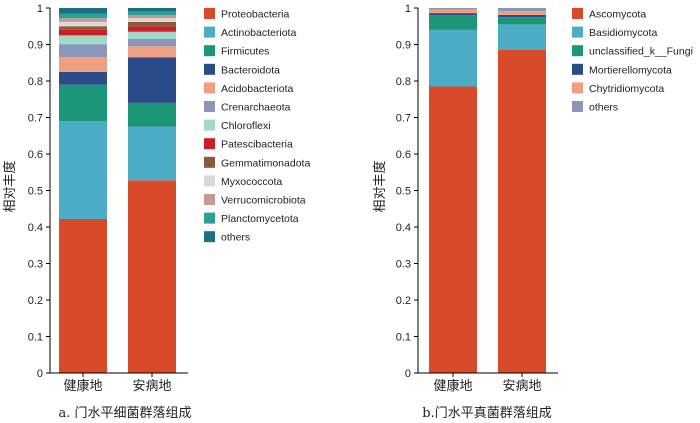 This screenshot has width=700, height=423. I want to click on legend-label: Planctomycetota, so click(260, 219).